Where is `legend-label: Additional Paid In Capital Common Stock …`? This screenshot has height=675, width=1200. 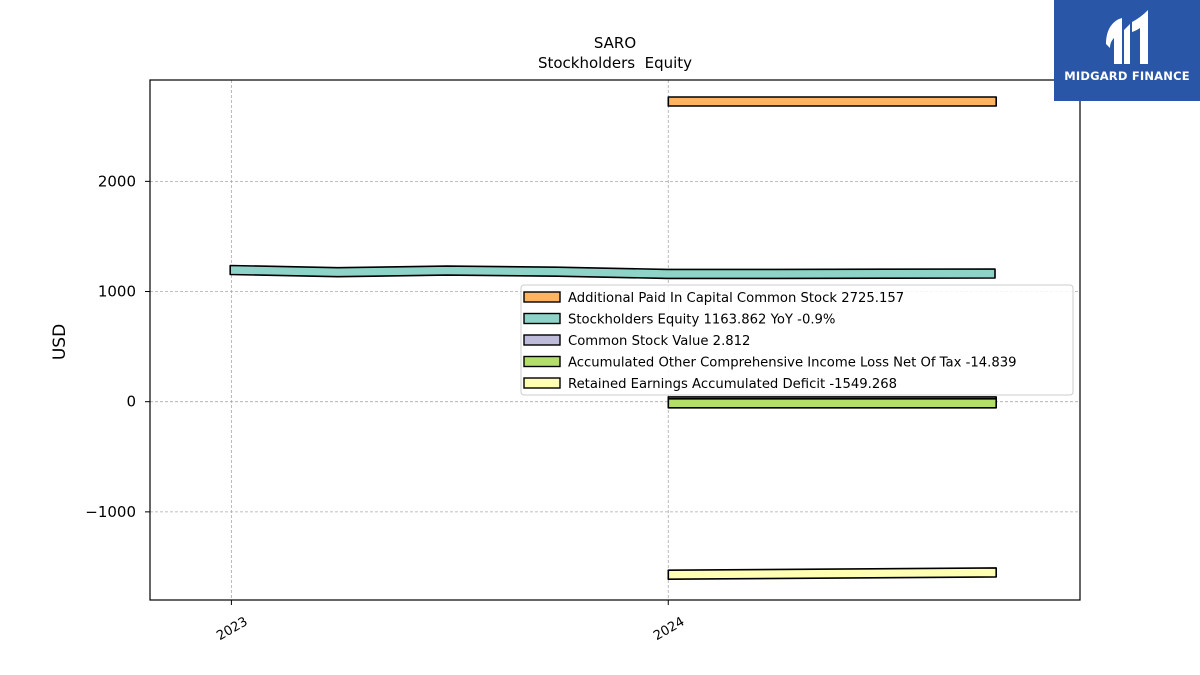 legend-label: Additional Paid In Capital Common Stock … is located at coordinates (736, 298).